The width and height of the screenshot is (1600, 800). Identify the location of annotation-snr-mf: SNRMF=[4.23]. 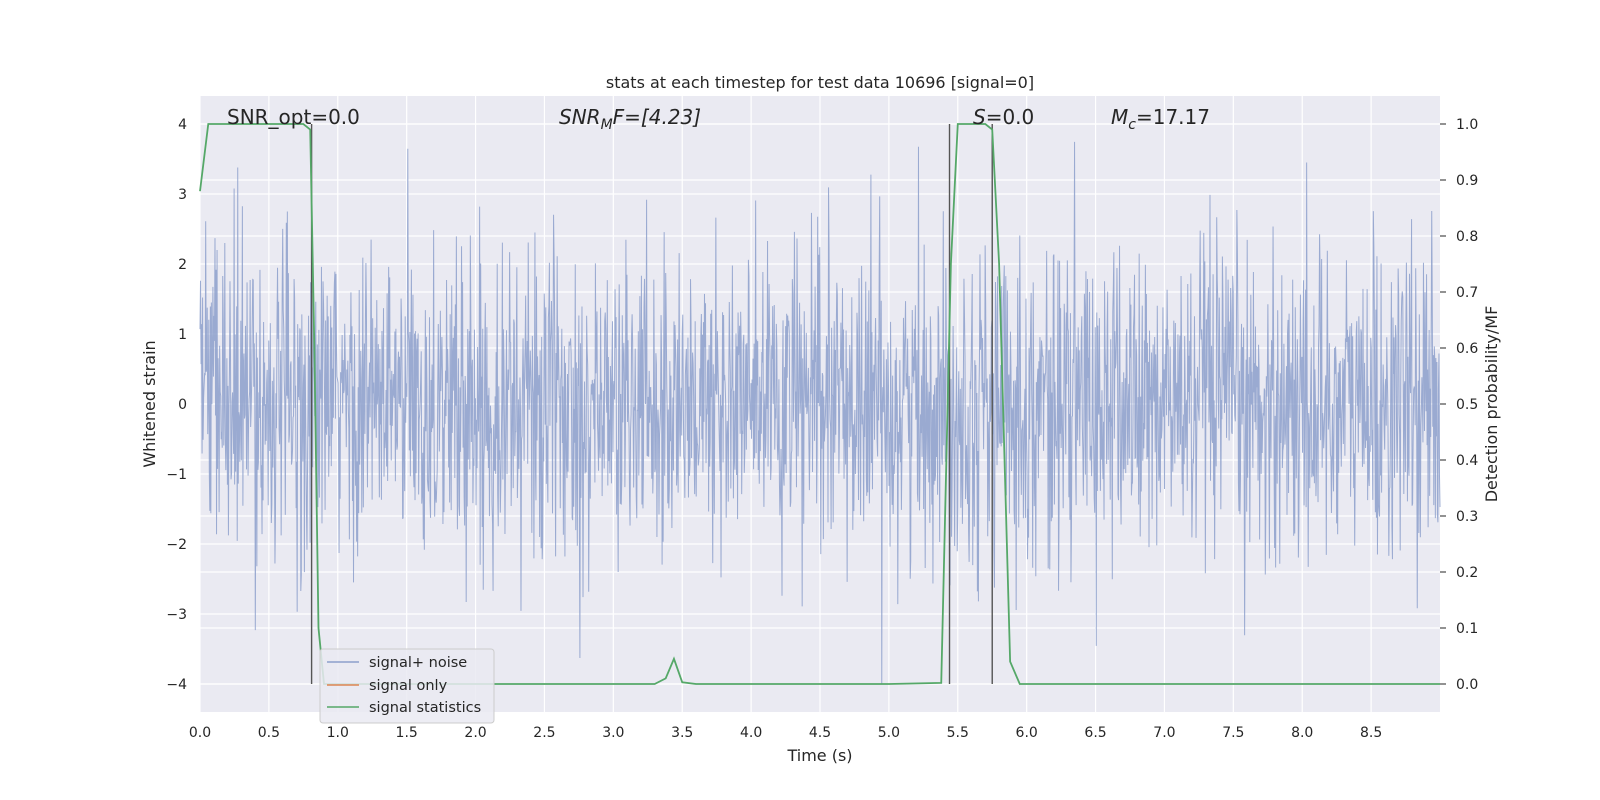
(630, 119).